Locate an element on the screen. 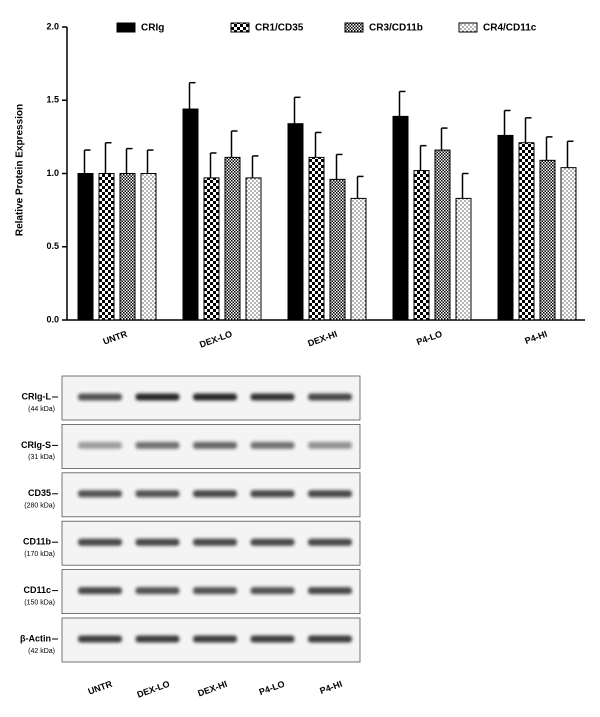 Image resolution: width=600 pixels, height=717 pixels. blot-row-kda: (42 kDa) is located at coordinates (41, 651).